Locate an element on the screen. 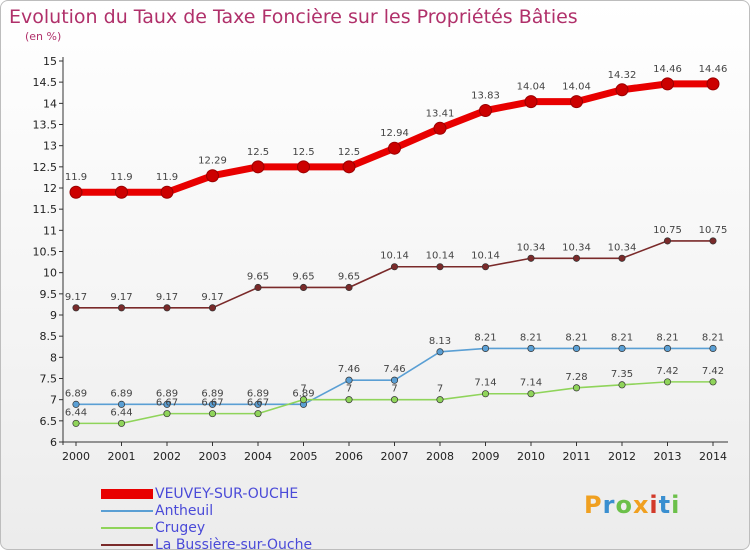  x-tick-label: 2007 is located at coordinates (395, 456).